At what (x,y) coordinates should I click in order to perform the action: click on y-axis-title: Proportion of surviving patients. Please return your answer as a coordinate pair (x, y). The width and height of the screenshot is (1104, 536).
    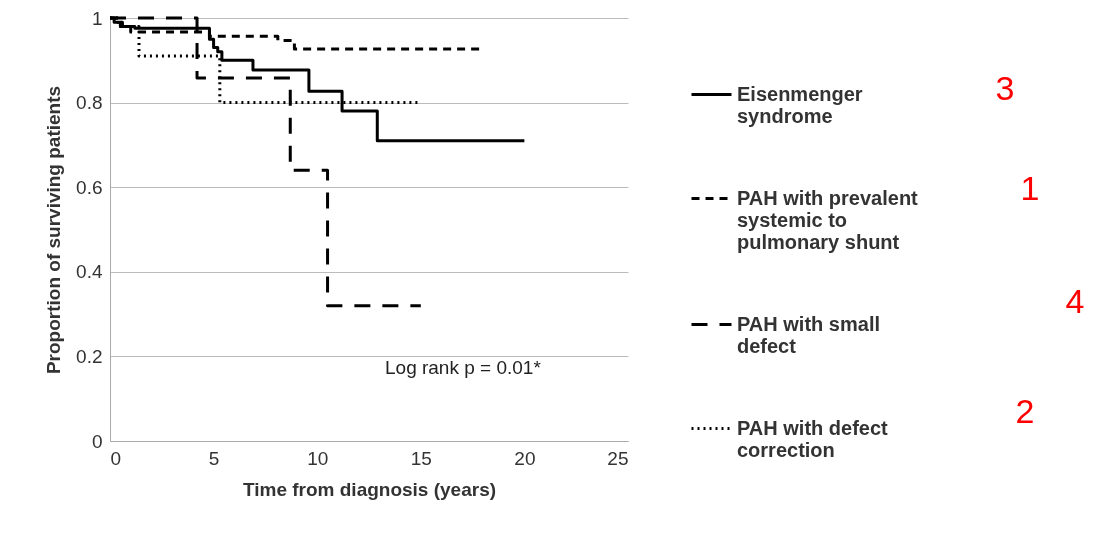
    Looking at the image, I should click on (54, 230).